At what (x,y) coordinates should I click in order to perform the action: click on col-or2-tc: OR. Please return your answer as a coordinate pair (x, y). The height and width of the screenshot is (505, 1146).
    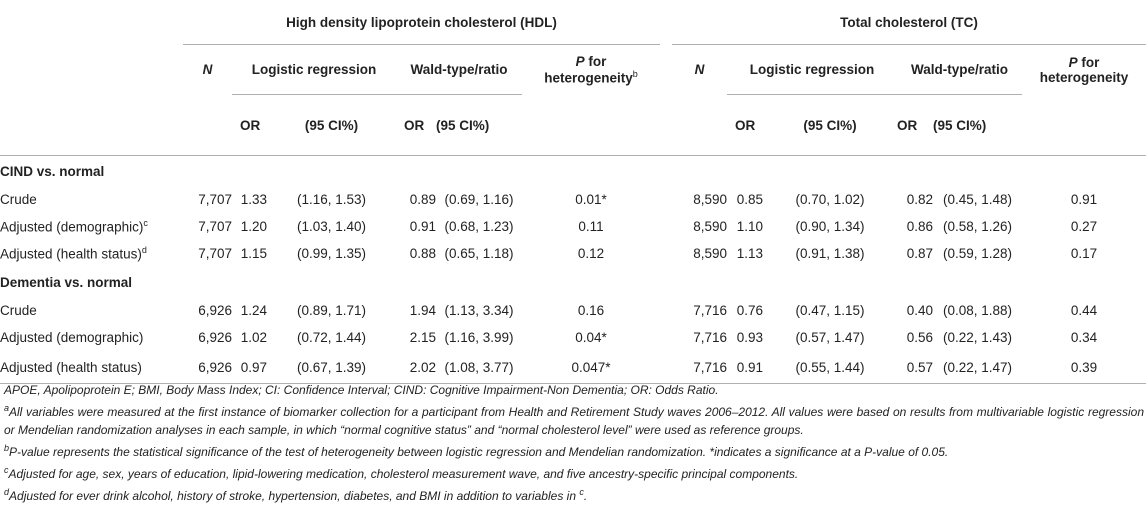
    Looking at the image, I should click on (915, 125).